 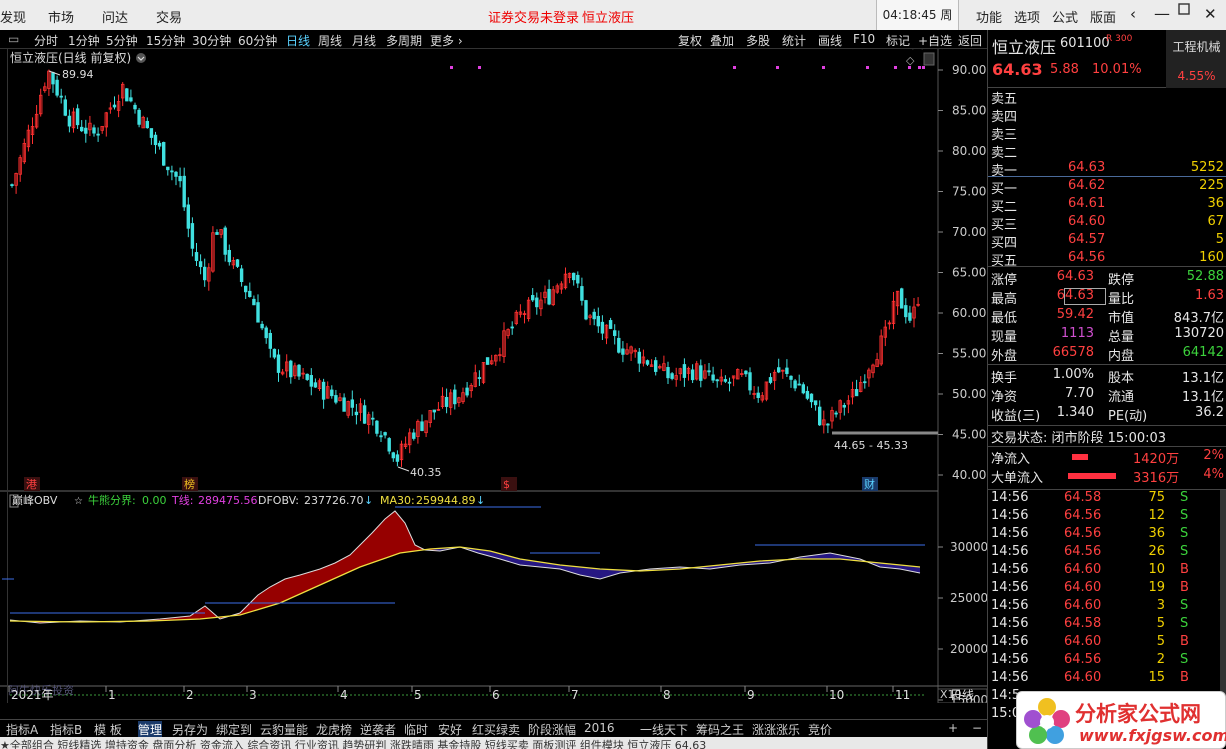 I want to click on tick-price: 64.56, so click(x=1083, y=551).